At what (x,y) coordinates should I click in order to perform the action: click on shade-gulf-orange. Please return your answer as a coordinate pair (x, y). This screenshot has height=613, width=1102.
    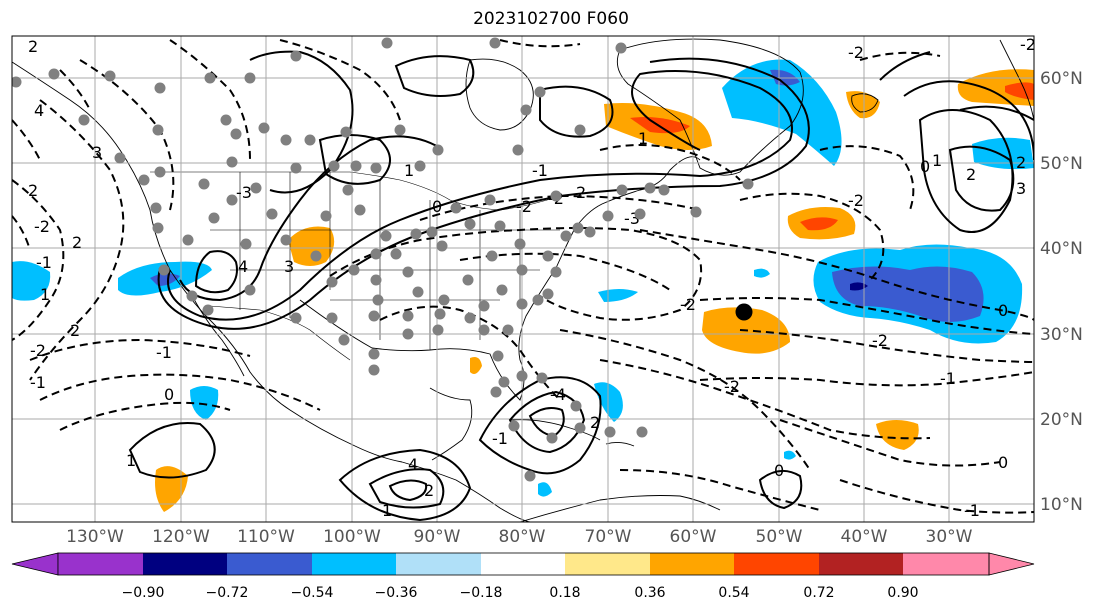
    Looking at the image, I should click on (476, 365).